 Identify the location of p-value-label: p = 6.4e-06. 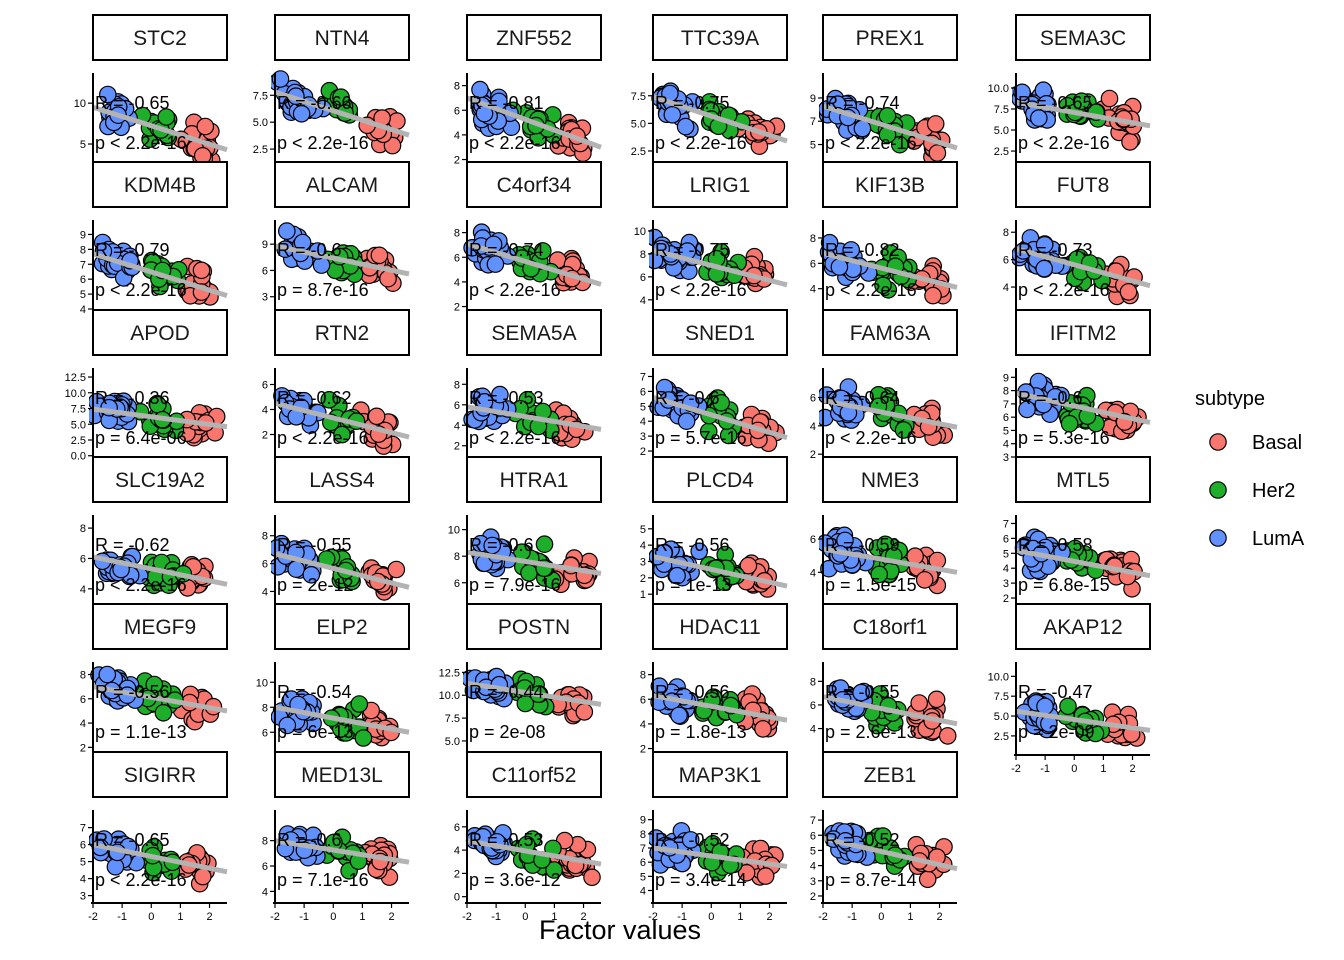
(141, 438).